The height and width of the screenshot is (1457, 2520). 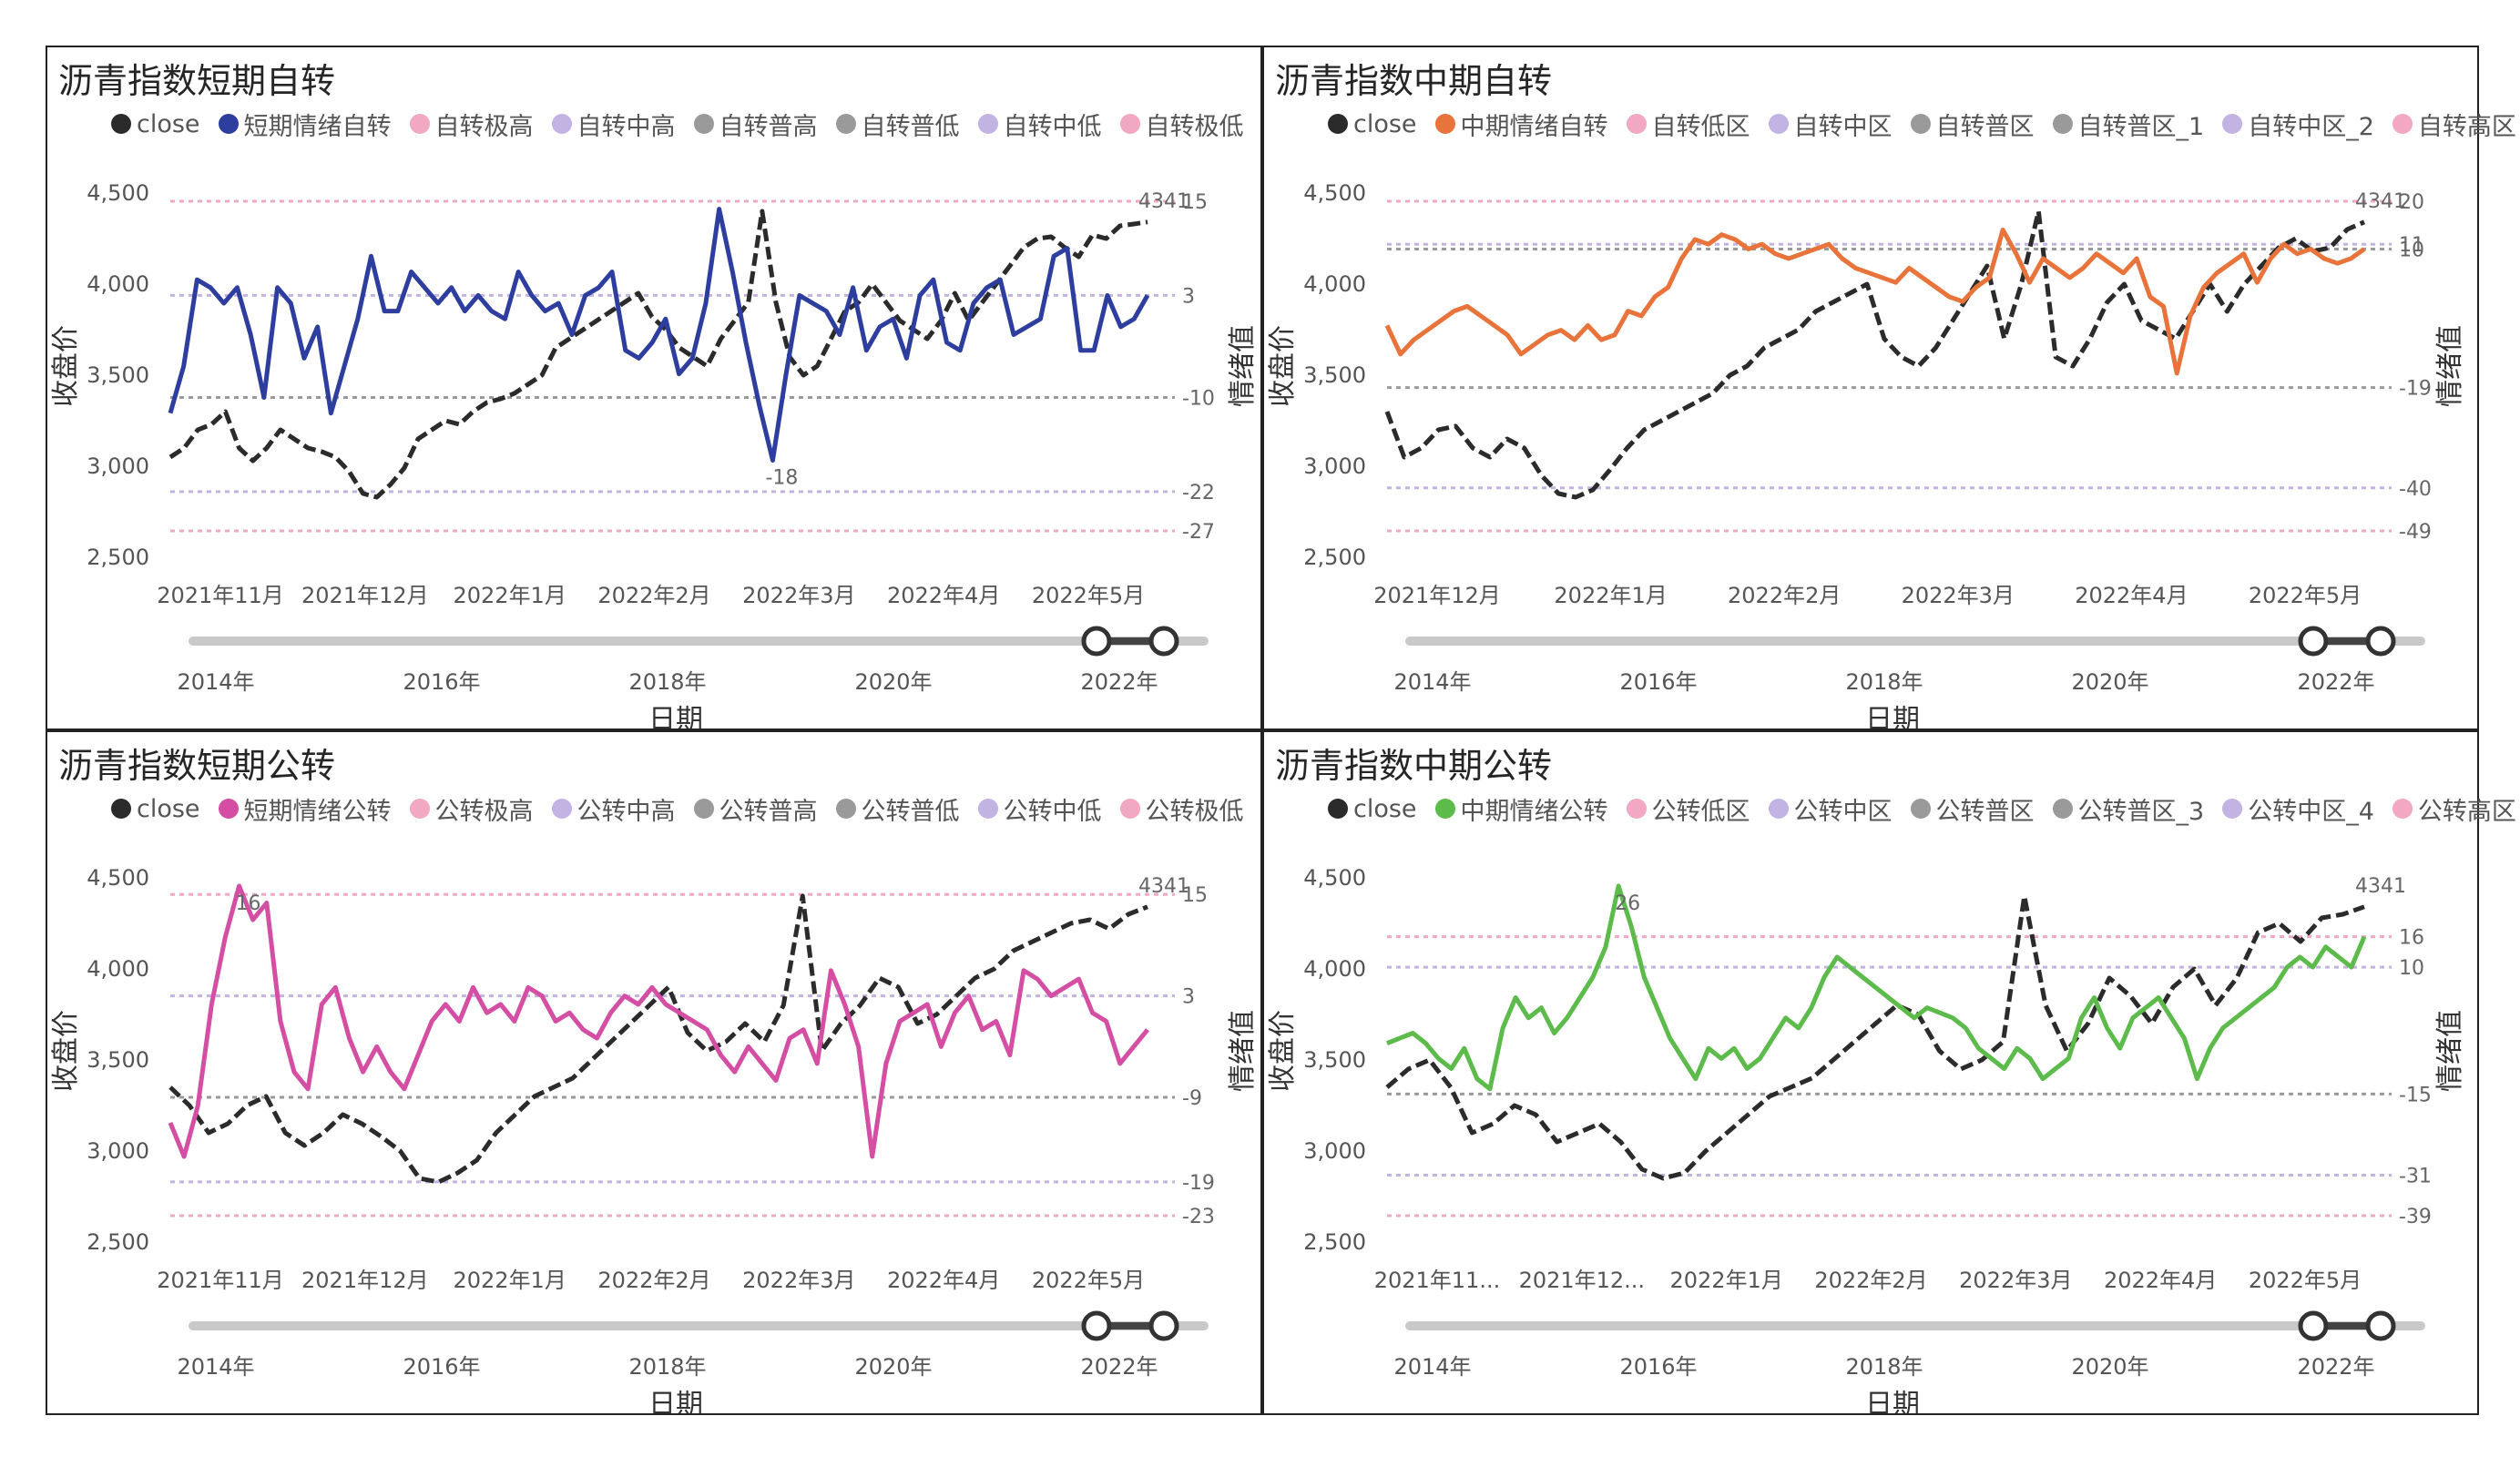 I want to click on legend-item: 自转极低, so click(x=1181, y=124).